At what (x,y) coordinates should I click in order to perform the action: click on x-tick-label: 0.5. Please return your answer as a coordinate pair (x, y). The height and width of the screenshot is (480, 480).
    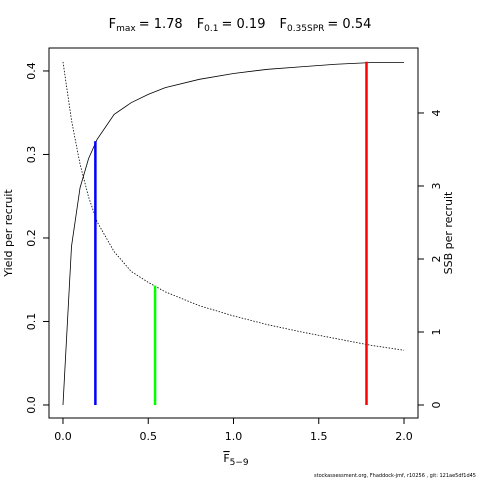
    Looking at the image, I should click on (148, 436).